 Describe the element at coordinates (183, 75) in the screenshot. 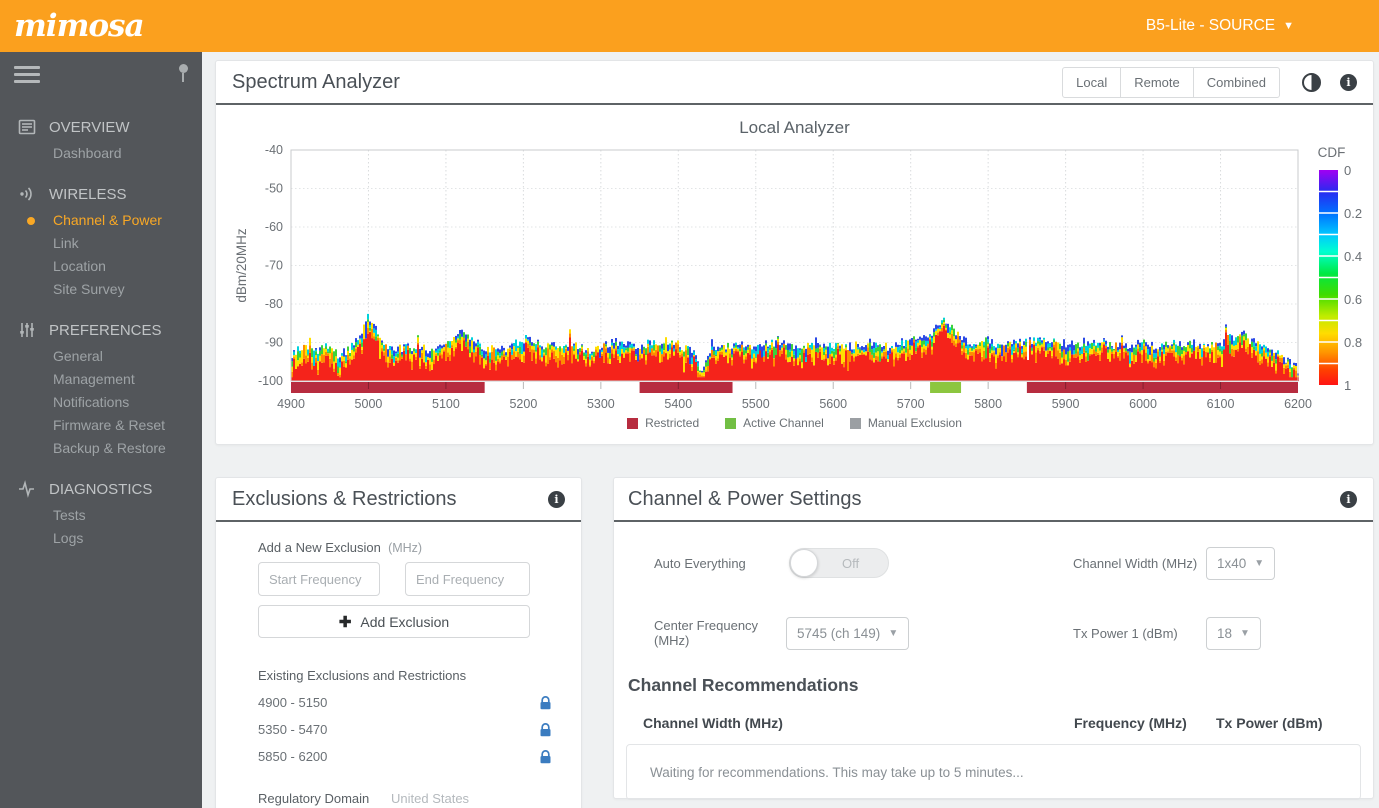

I see `pin-icon` at that location.